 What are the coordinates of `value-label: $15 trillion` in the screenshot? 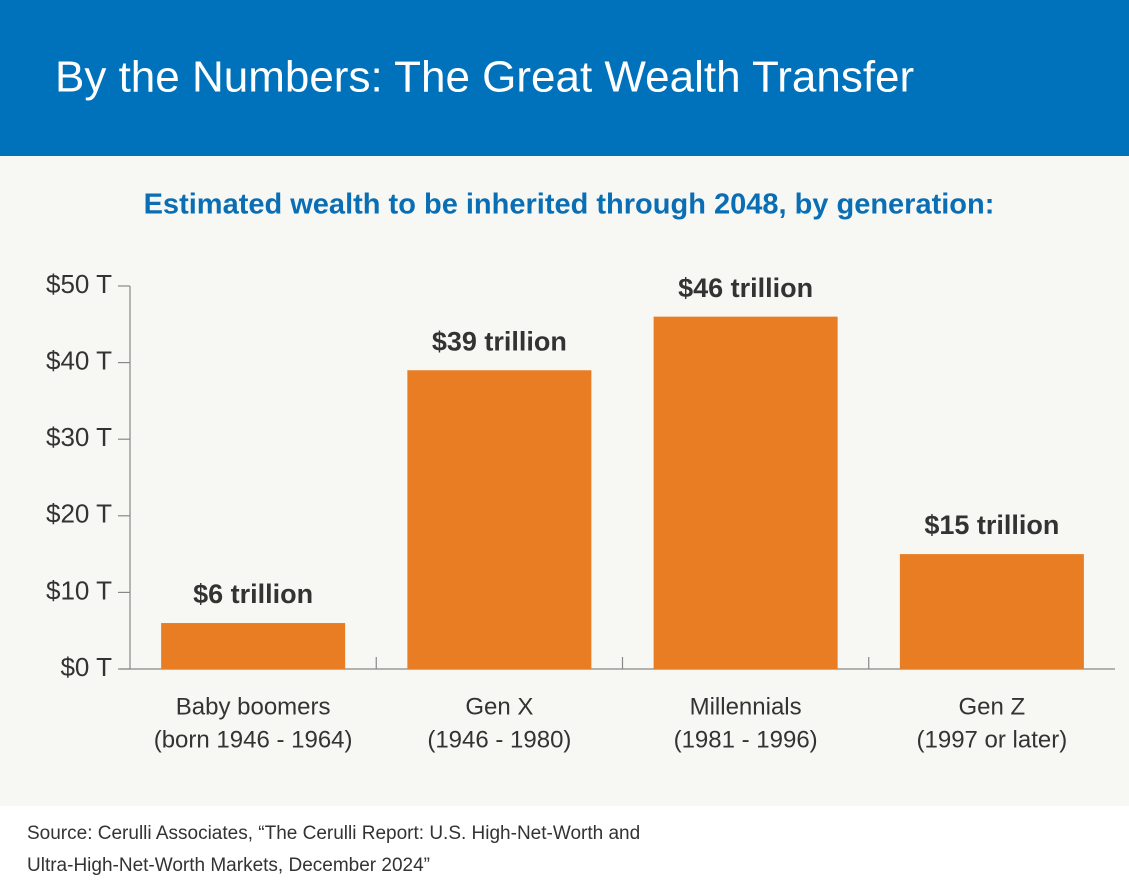 It's located at (991, 525).